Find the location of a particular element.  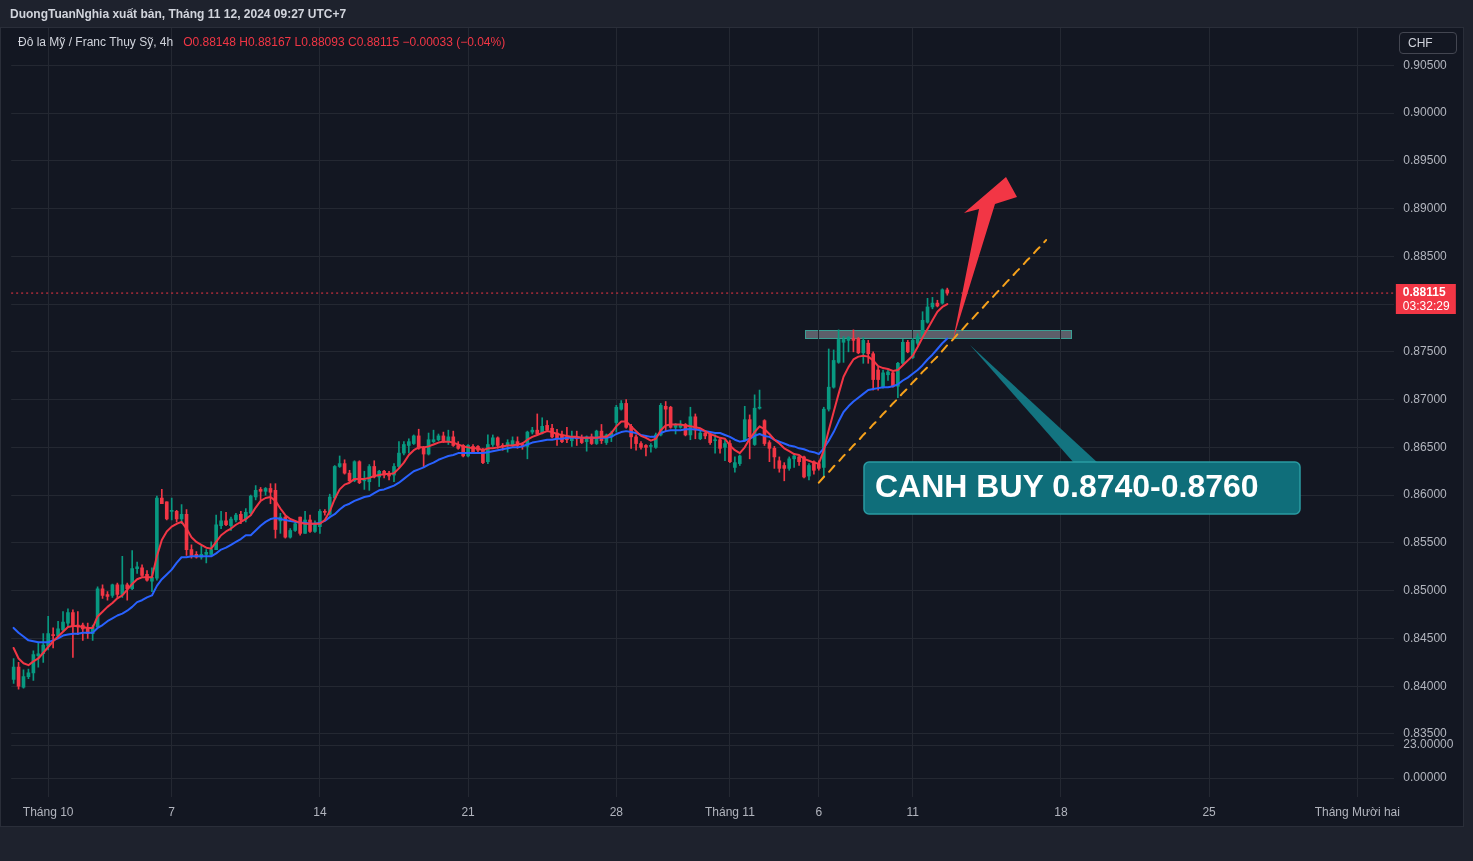

y-tick-label: 0.87000 is located at coordinates (1425, 398).